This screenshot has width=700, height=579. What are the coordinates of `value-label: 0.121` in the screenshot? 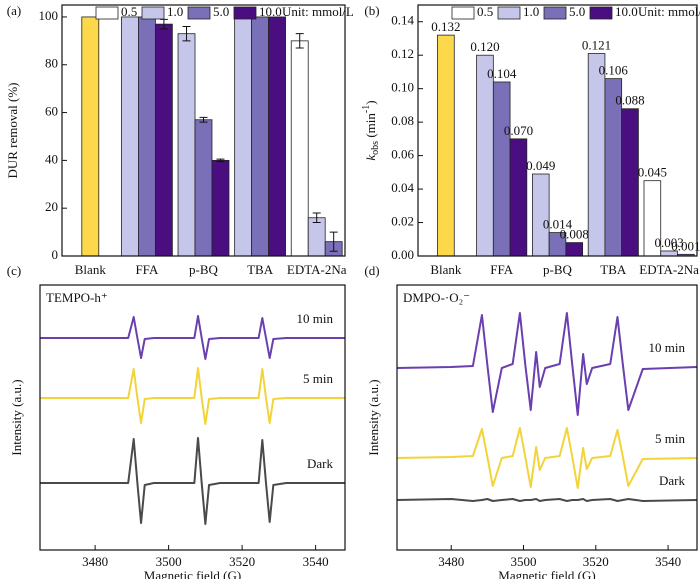 It's located at (596, 45).